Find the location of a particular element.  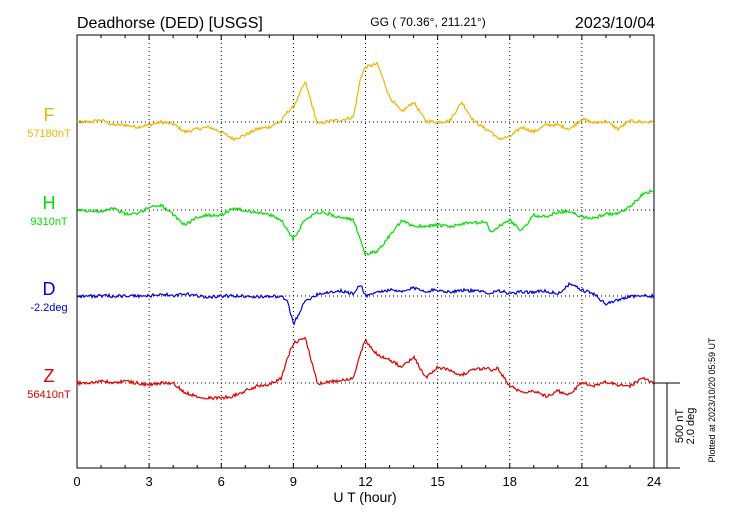

x-tick-label: 0 is located at coordinates (76, 481).